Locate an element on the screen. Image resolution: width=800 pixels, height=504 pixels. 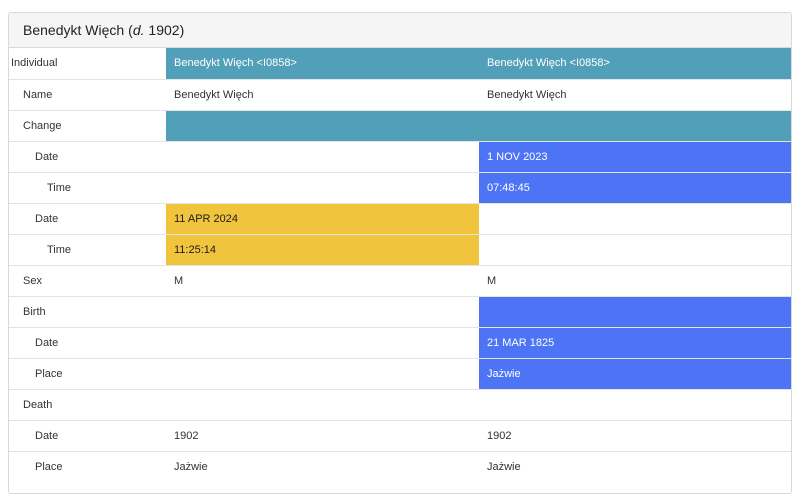
person-name: Benedykt Więch is located at coordinates (74, 30).